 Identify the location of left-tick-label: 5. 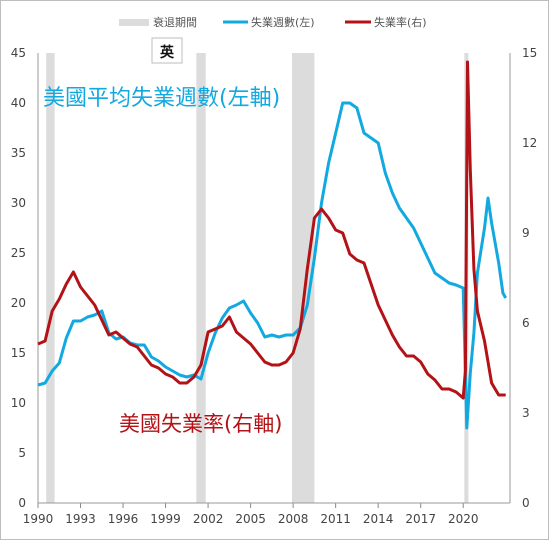
(22, 453).